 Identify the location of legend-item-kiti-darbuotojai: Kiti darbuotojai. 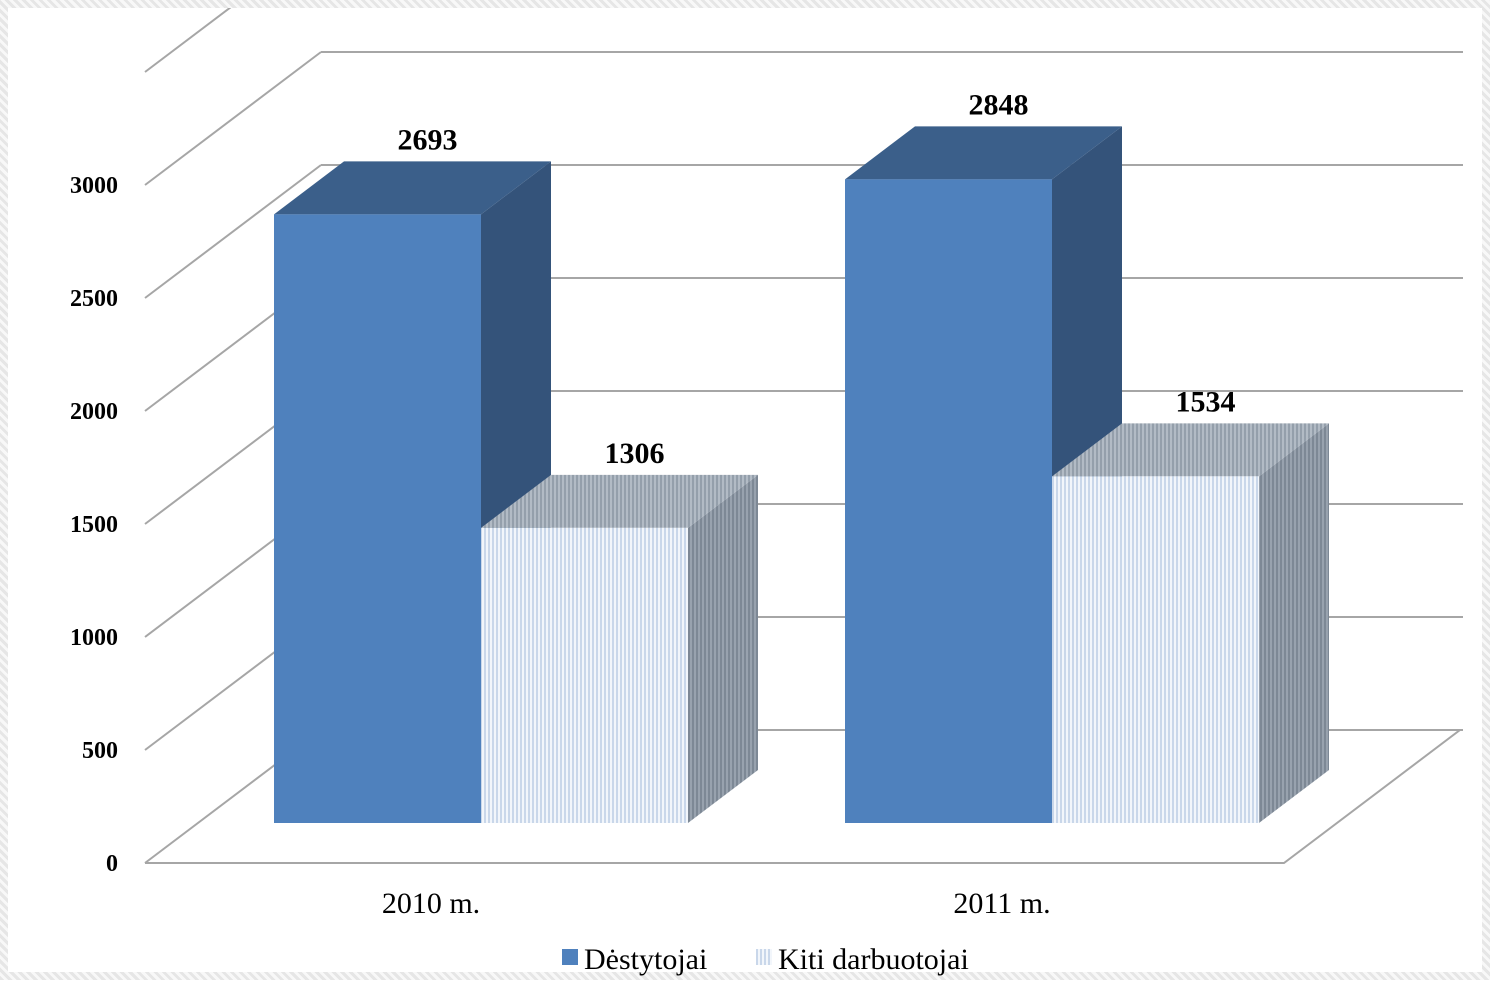
(862, 959).